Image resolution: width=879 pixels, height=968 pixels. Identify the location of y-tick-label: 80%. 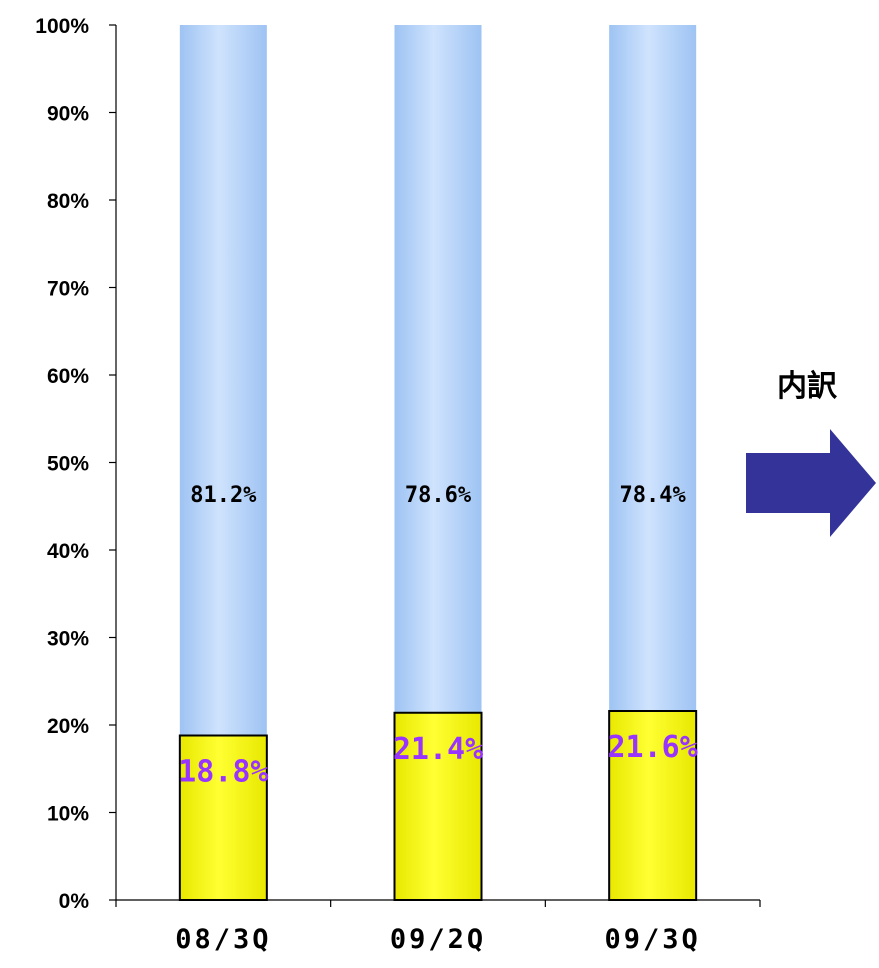
(68, 201).